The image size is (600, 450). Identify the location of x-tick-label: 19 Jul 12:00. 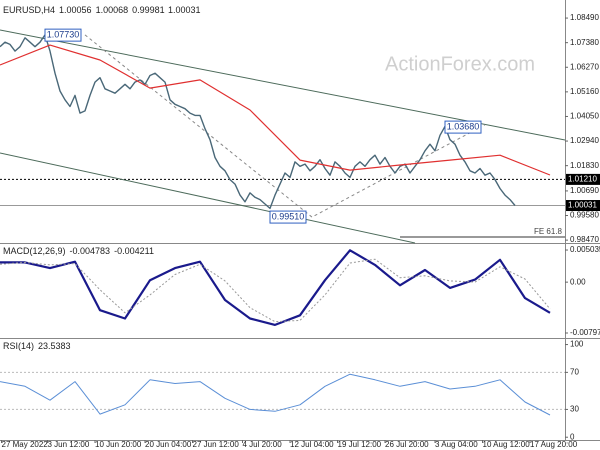
(360, 444).